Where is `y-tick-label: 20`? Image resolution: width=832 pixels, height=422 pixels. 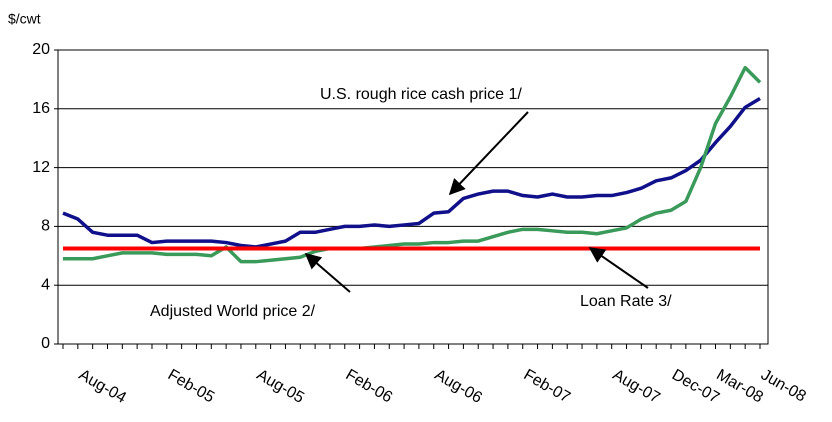
y-tick-label: 20 is located at coordinates (41, 49).